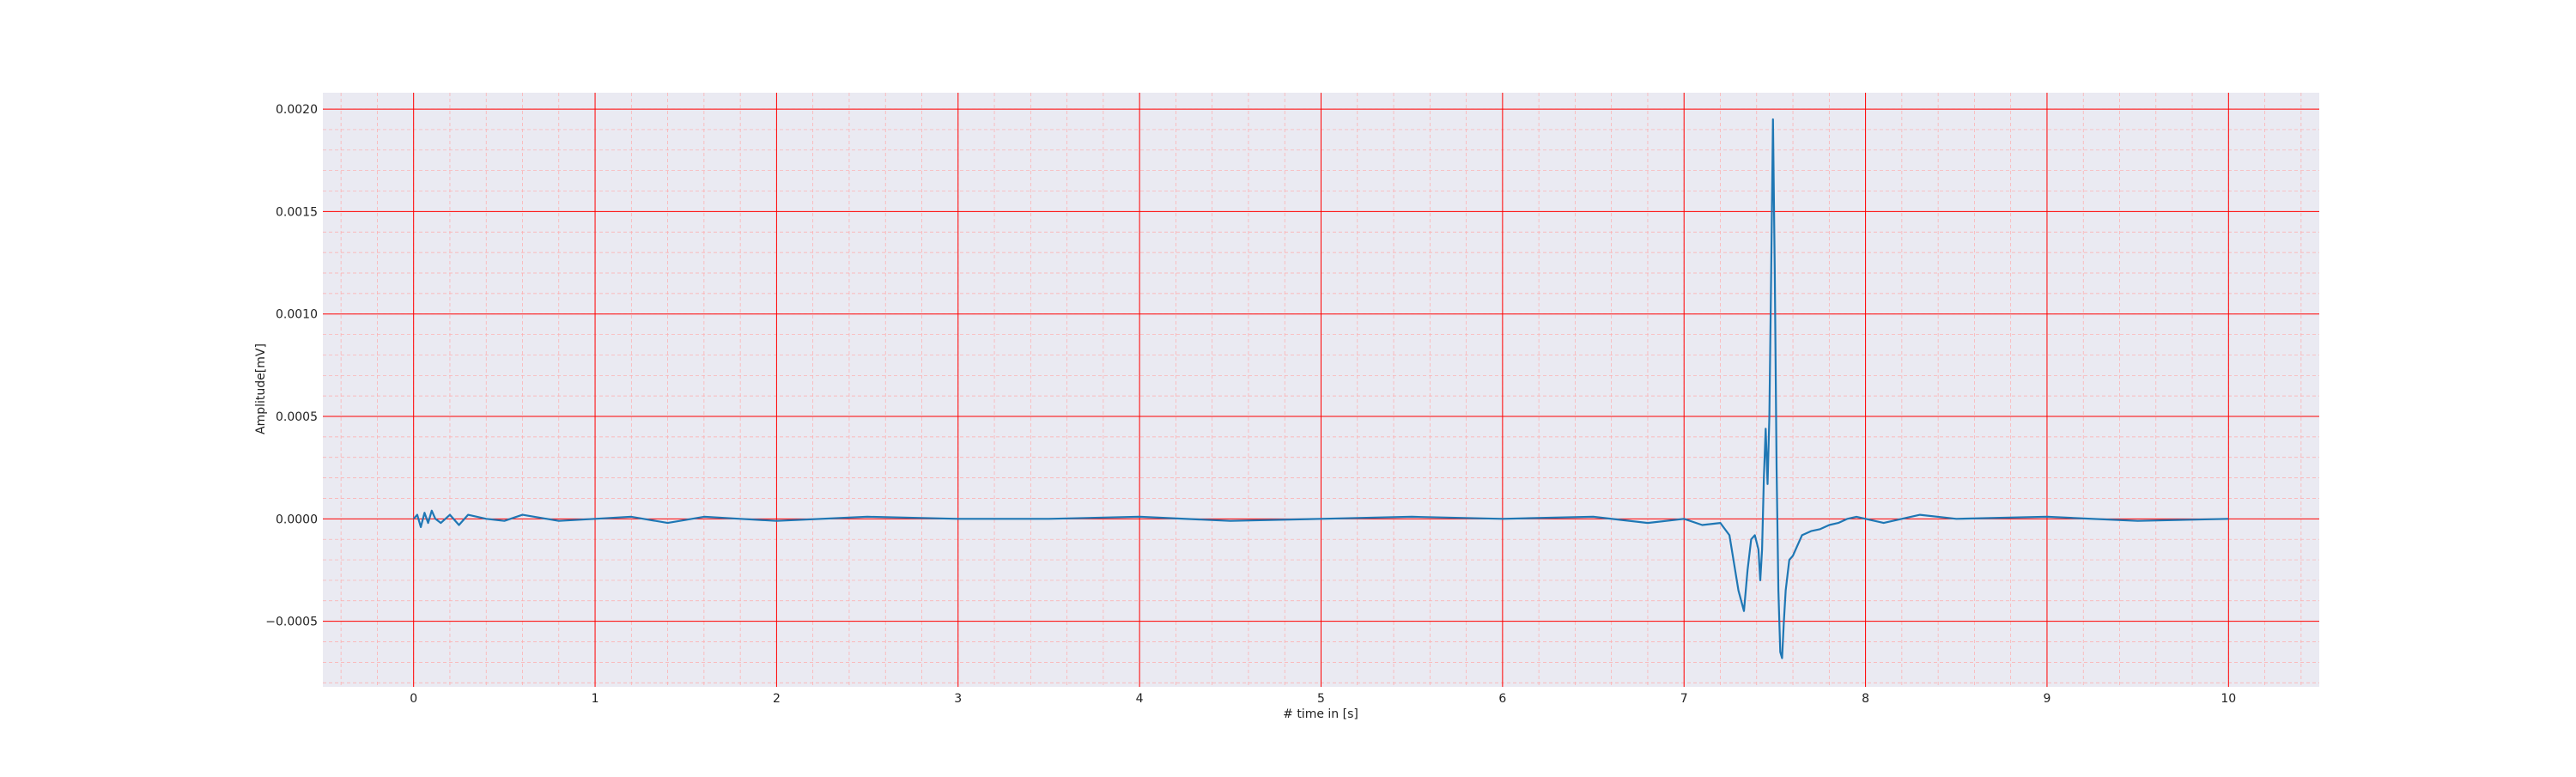  What do you see at coordinates (1684, 699) in the screenshot?
I see `x-tick-label: 7` at bounding box center [1684, 699].